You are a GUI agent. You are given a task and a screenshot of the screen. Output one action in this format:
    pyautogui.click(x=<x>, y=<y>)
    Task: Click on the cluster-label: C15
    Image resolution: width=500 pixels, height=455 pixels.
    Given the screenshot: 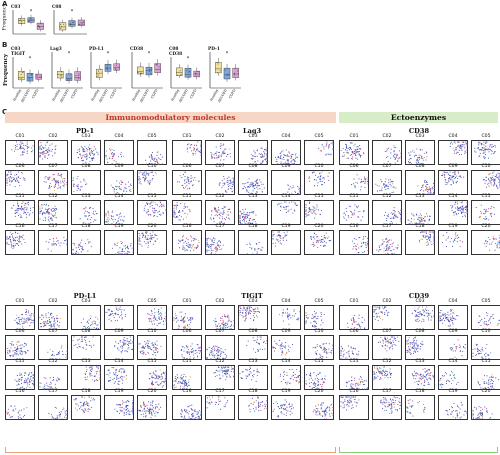 What is the action you would take?
    pyautogui.click(x=152, y=196)
    